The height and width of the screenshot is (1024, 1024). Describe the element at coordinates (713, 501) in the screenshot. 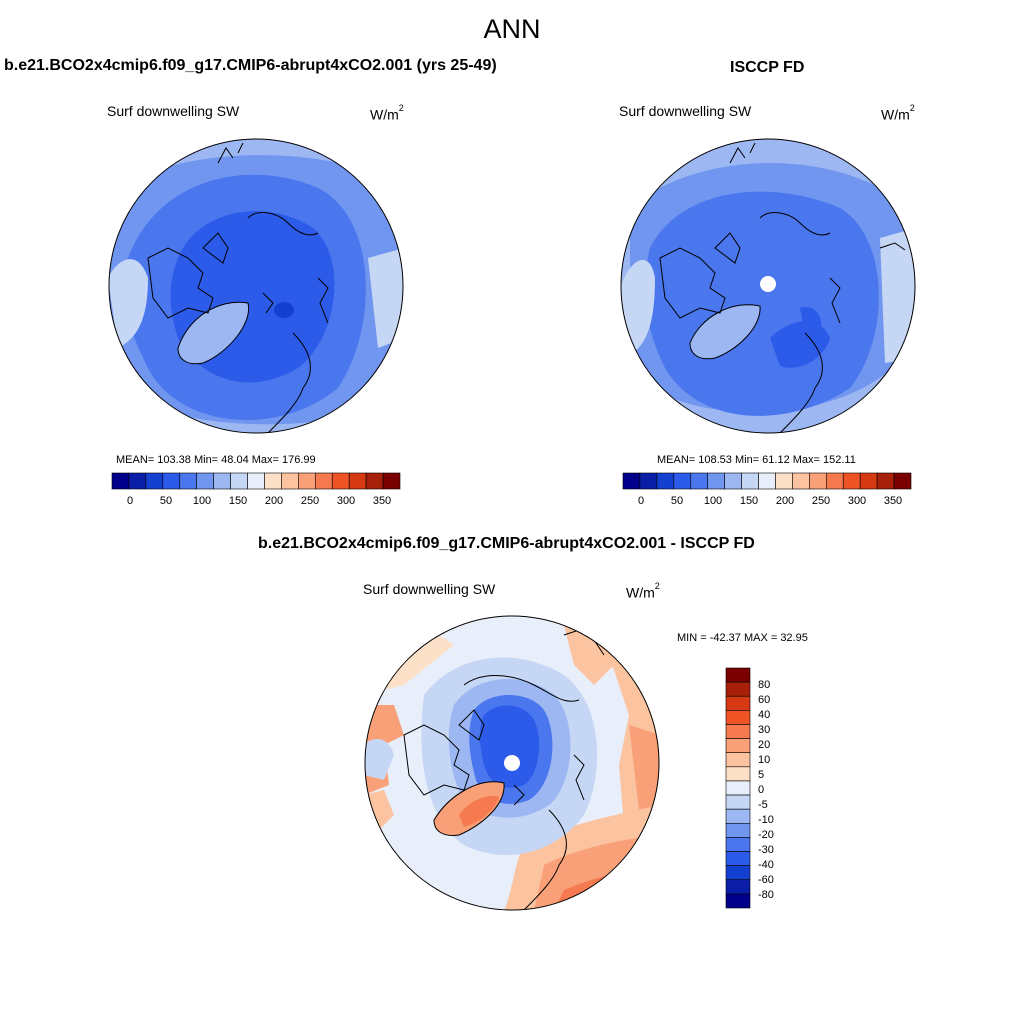

I see `panel2-colorbar-label: 100` at that location.